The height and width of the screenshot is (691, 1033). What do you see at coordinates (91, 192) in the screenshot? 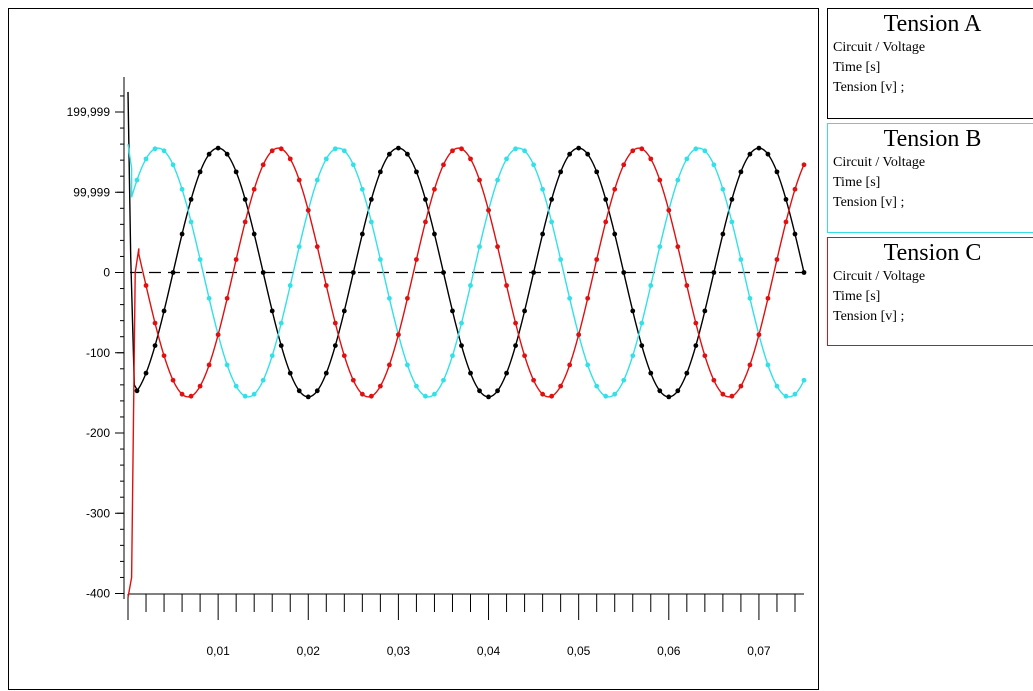
I see `y-tick-label: 99,999` at bounding box center [91, 192].